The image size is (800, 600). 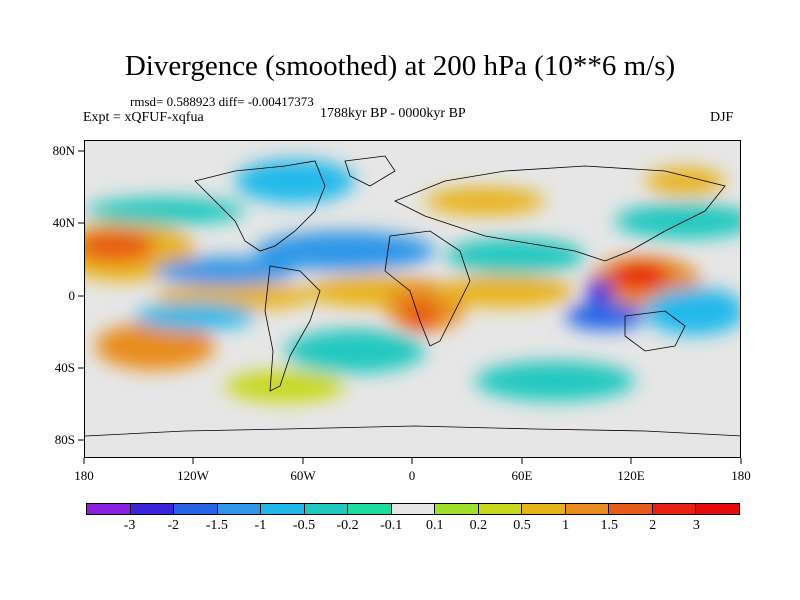 I want to click on coastline-africa, so click(x=427, y=288).